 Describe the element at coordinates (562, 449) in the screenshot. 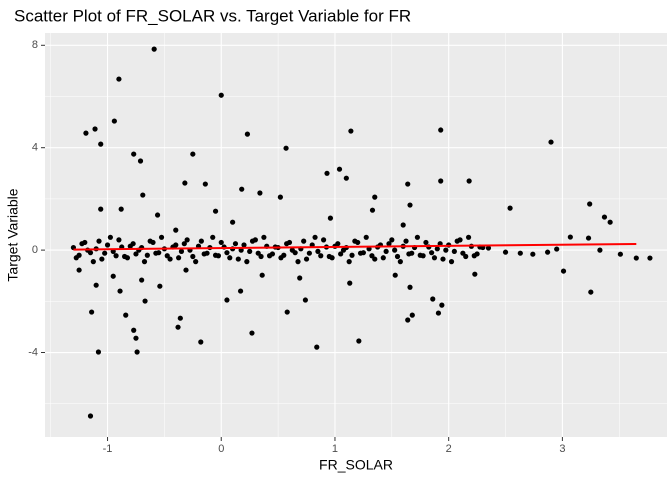

I see `x-tick-label: 3` at that location.